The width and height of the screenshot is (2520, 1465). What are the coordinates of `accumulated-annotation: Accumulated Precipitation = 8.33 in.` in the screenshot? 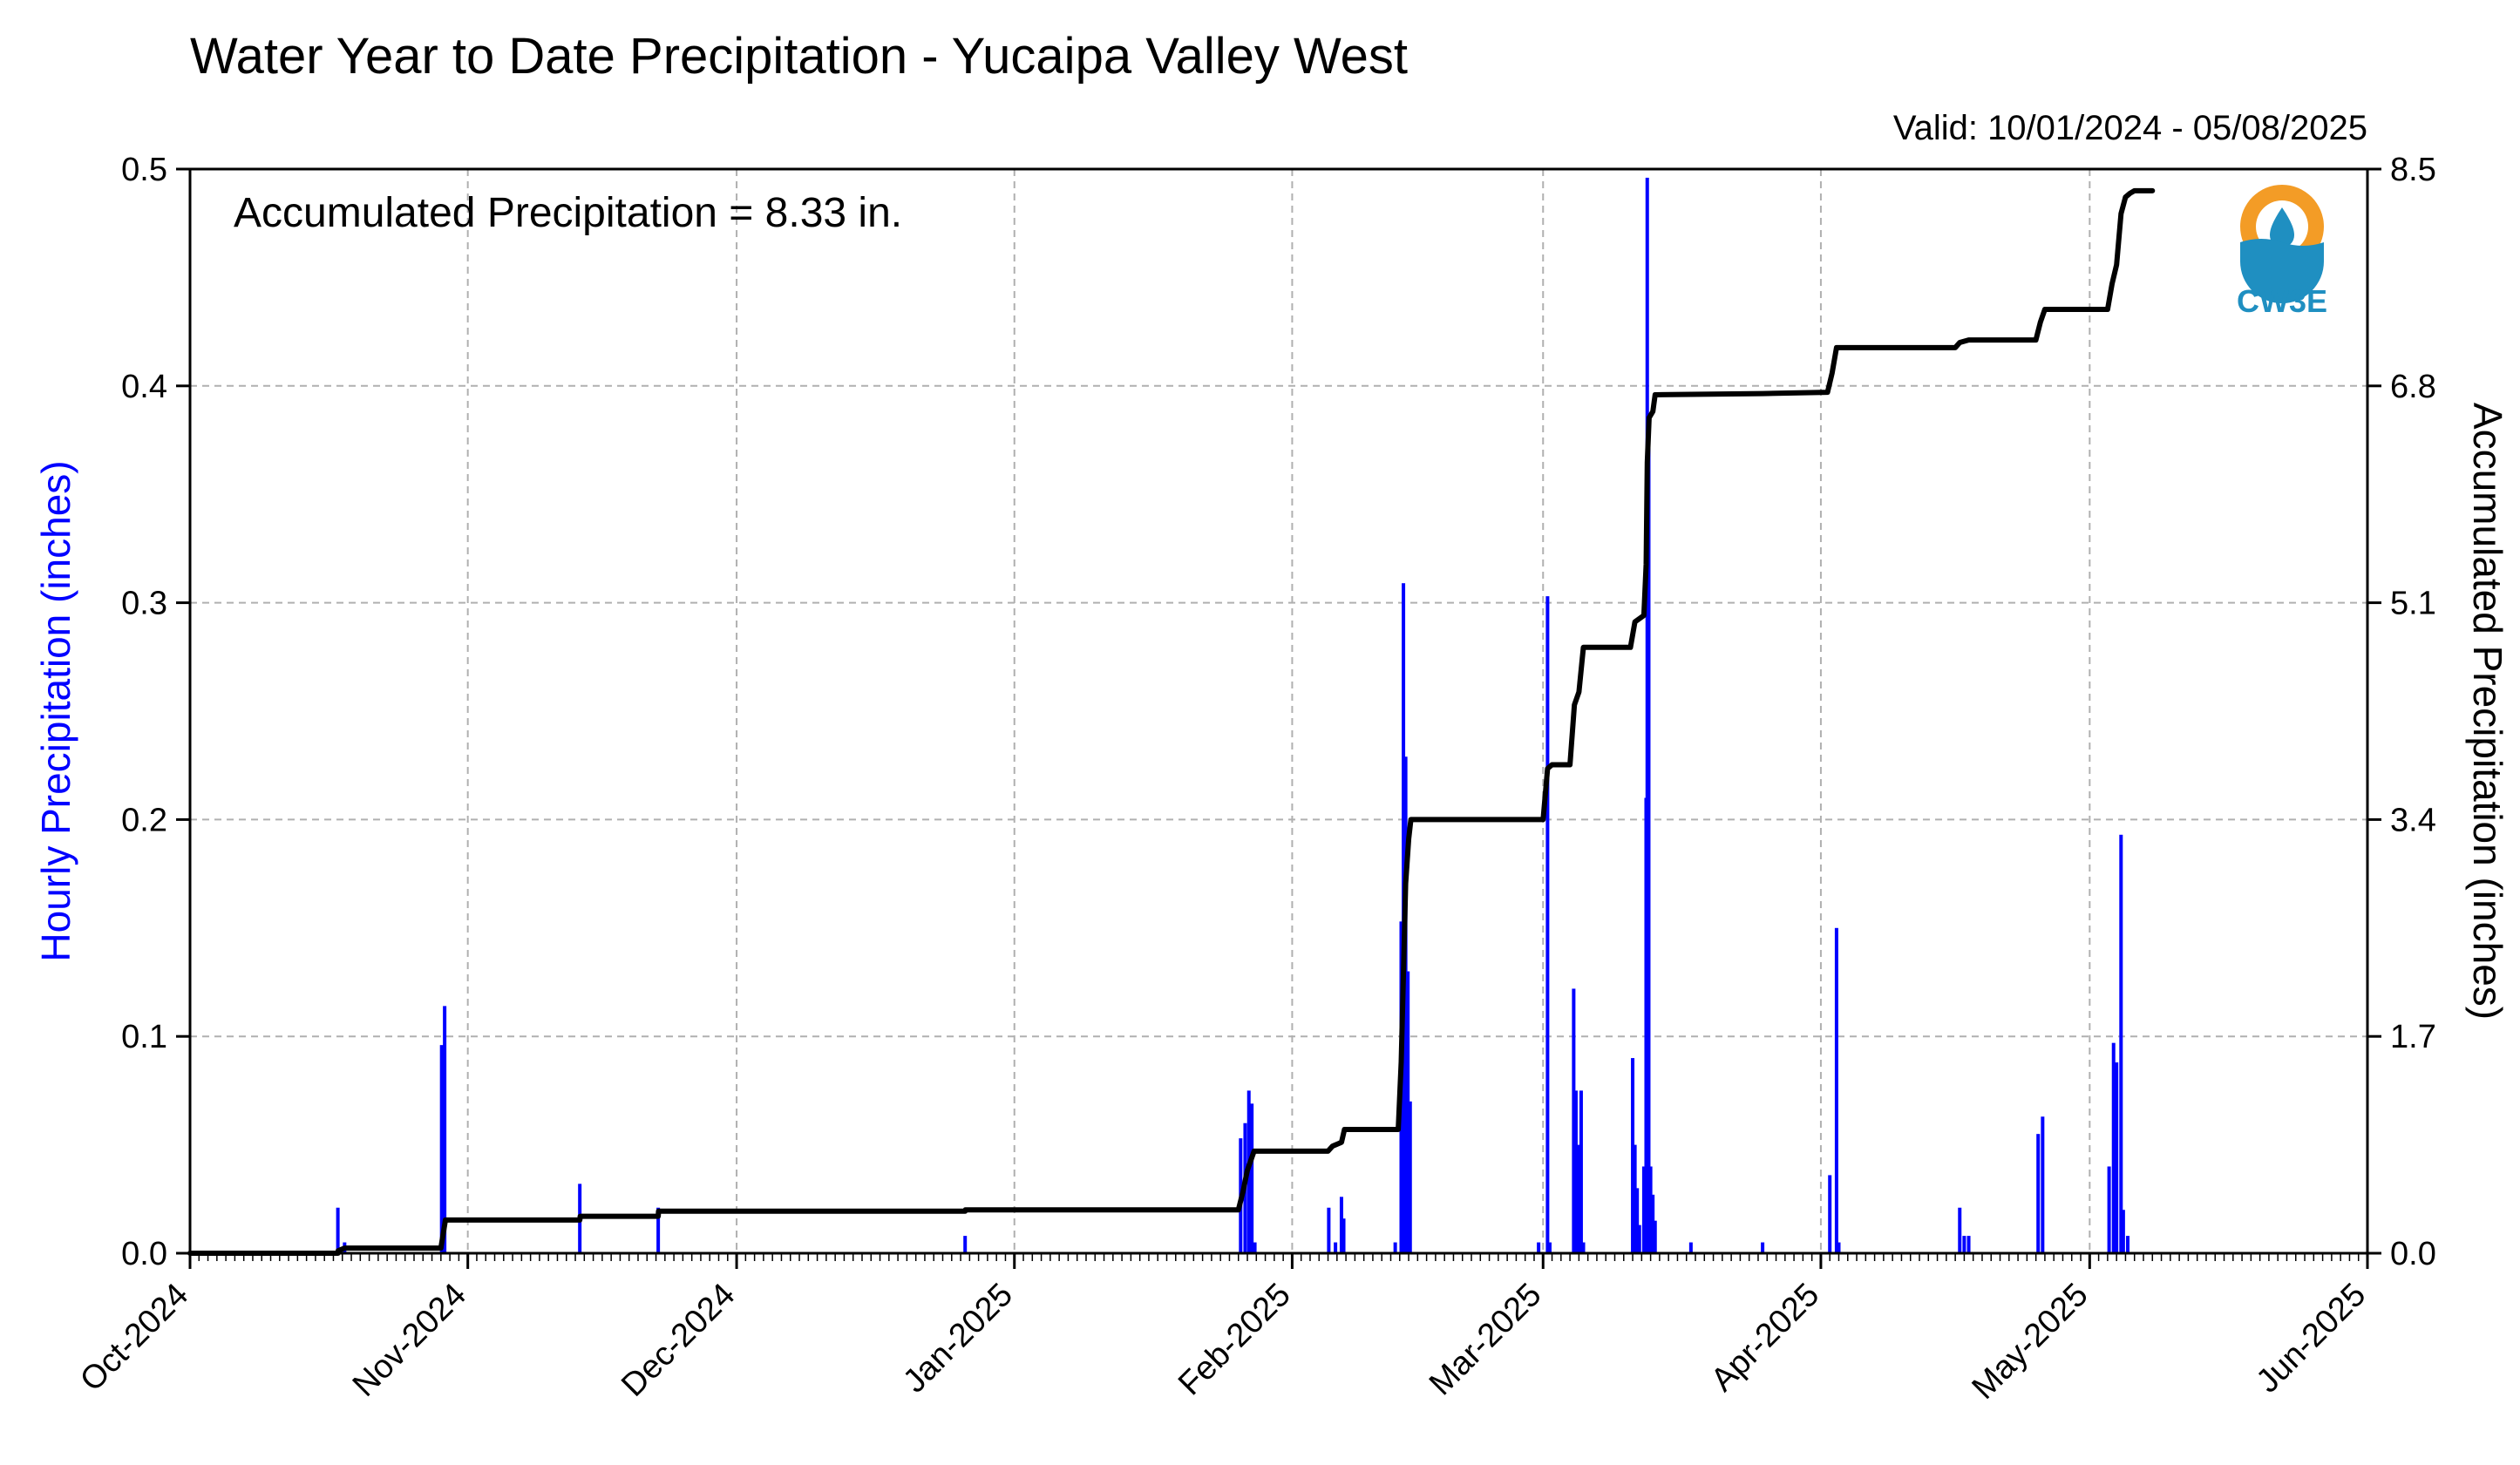 It's located at (568, 213).